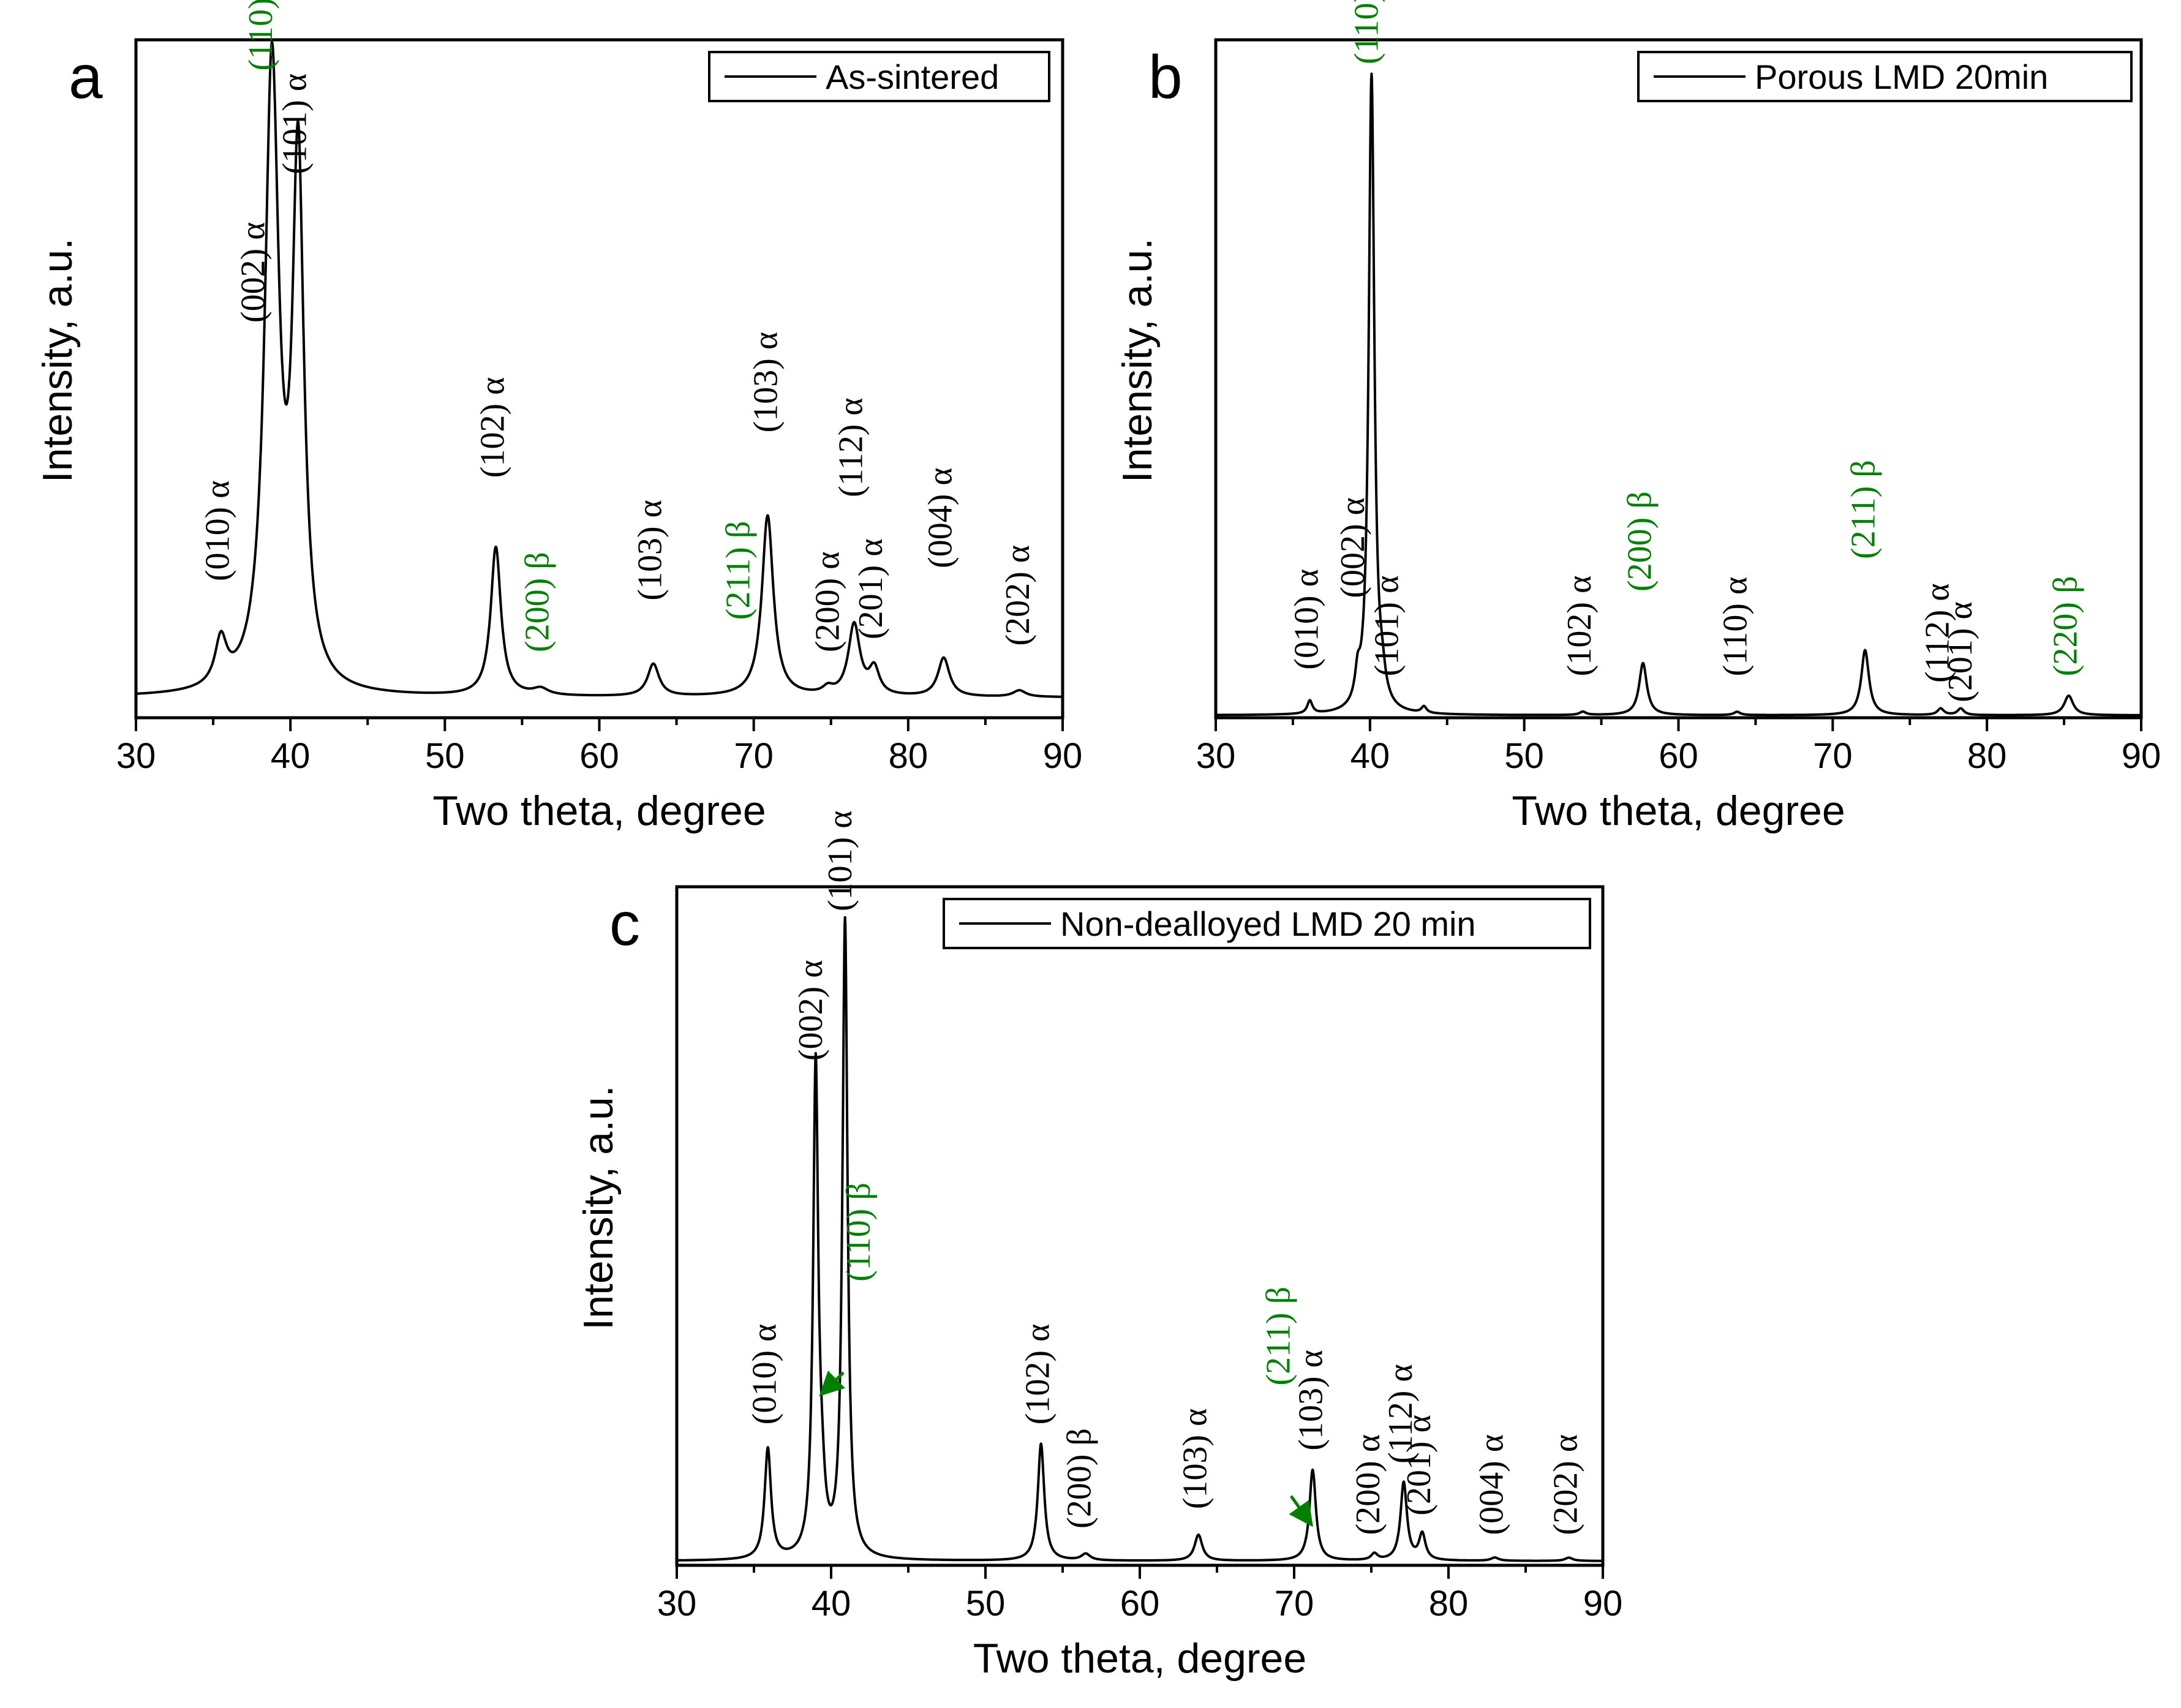 Image resolution: width=2181 pixels, height=1708 pixels. Describe the element at coordinates (1165, 77) in the screenshot. I see `panel-letter: b` at that location.